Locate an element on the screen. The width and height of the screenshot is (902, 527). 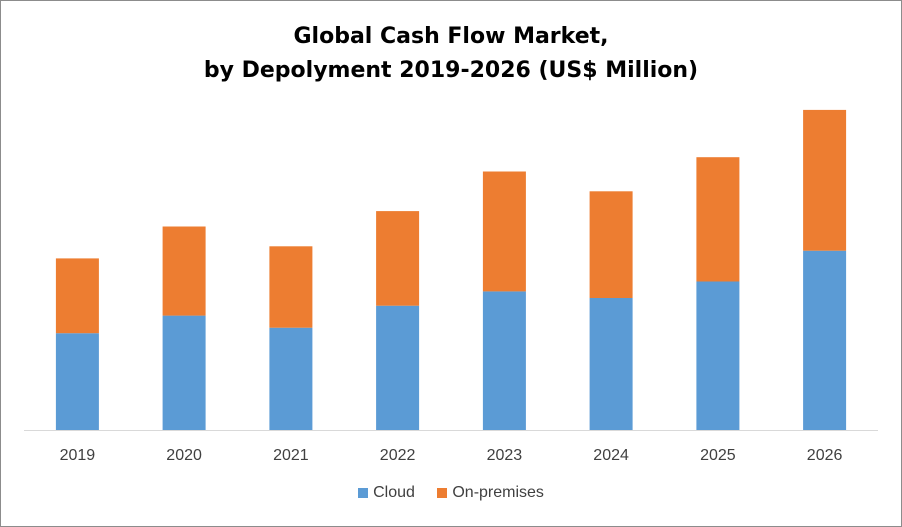
bar-on-premises-2026 is located at coordinates (825, 180).